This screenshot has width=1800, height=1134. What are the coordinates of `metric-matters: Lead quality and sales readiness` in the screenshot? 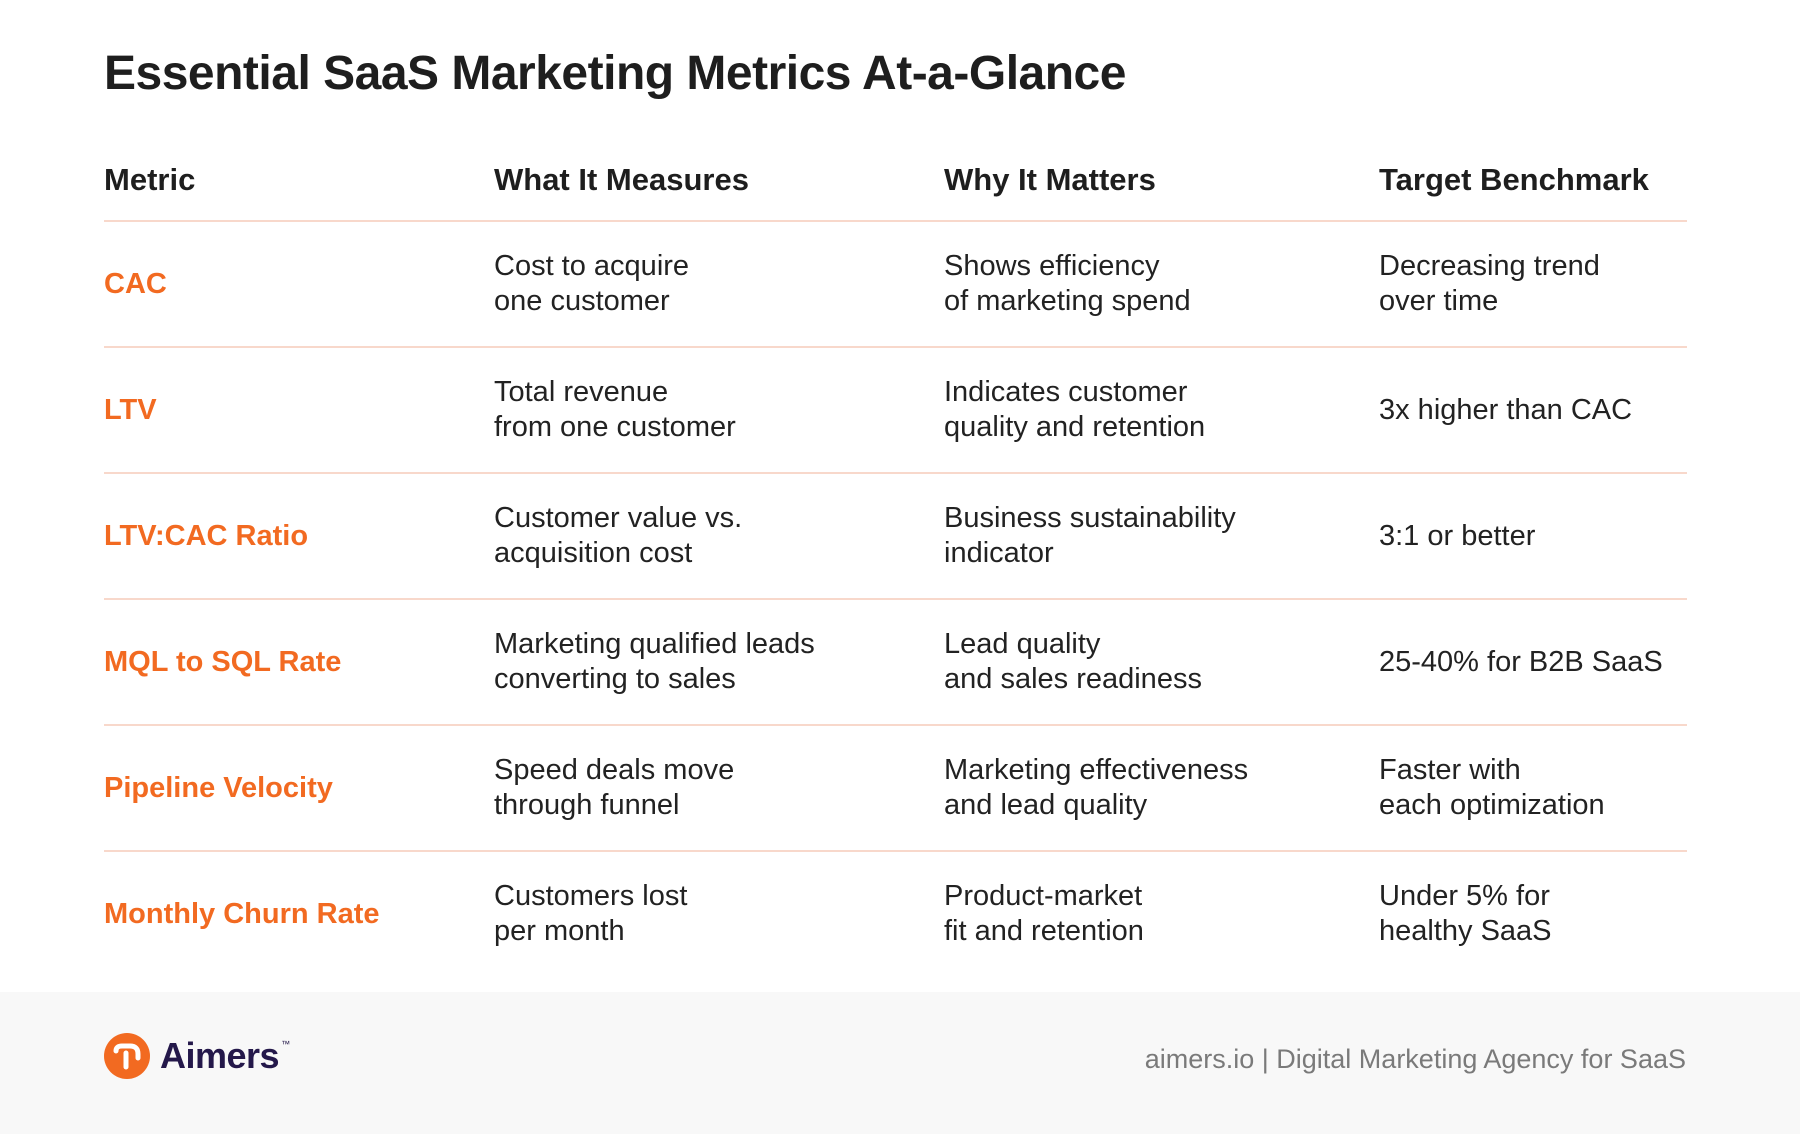 It's located at (1073, 661).